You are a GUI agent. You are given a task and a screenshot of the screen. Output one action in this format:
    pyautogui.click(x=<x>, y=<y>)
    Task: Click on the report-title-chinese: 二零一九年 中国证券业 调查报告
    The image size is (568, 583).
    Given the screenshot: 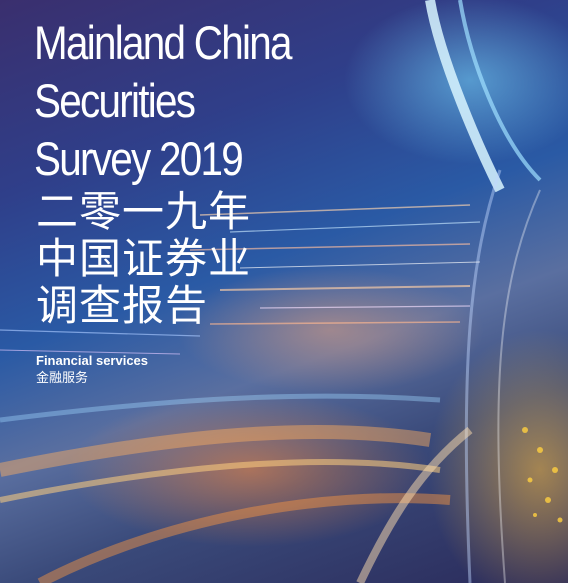 What is the action you would take?
    pyautogui.click(x=143, y=258)
    